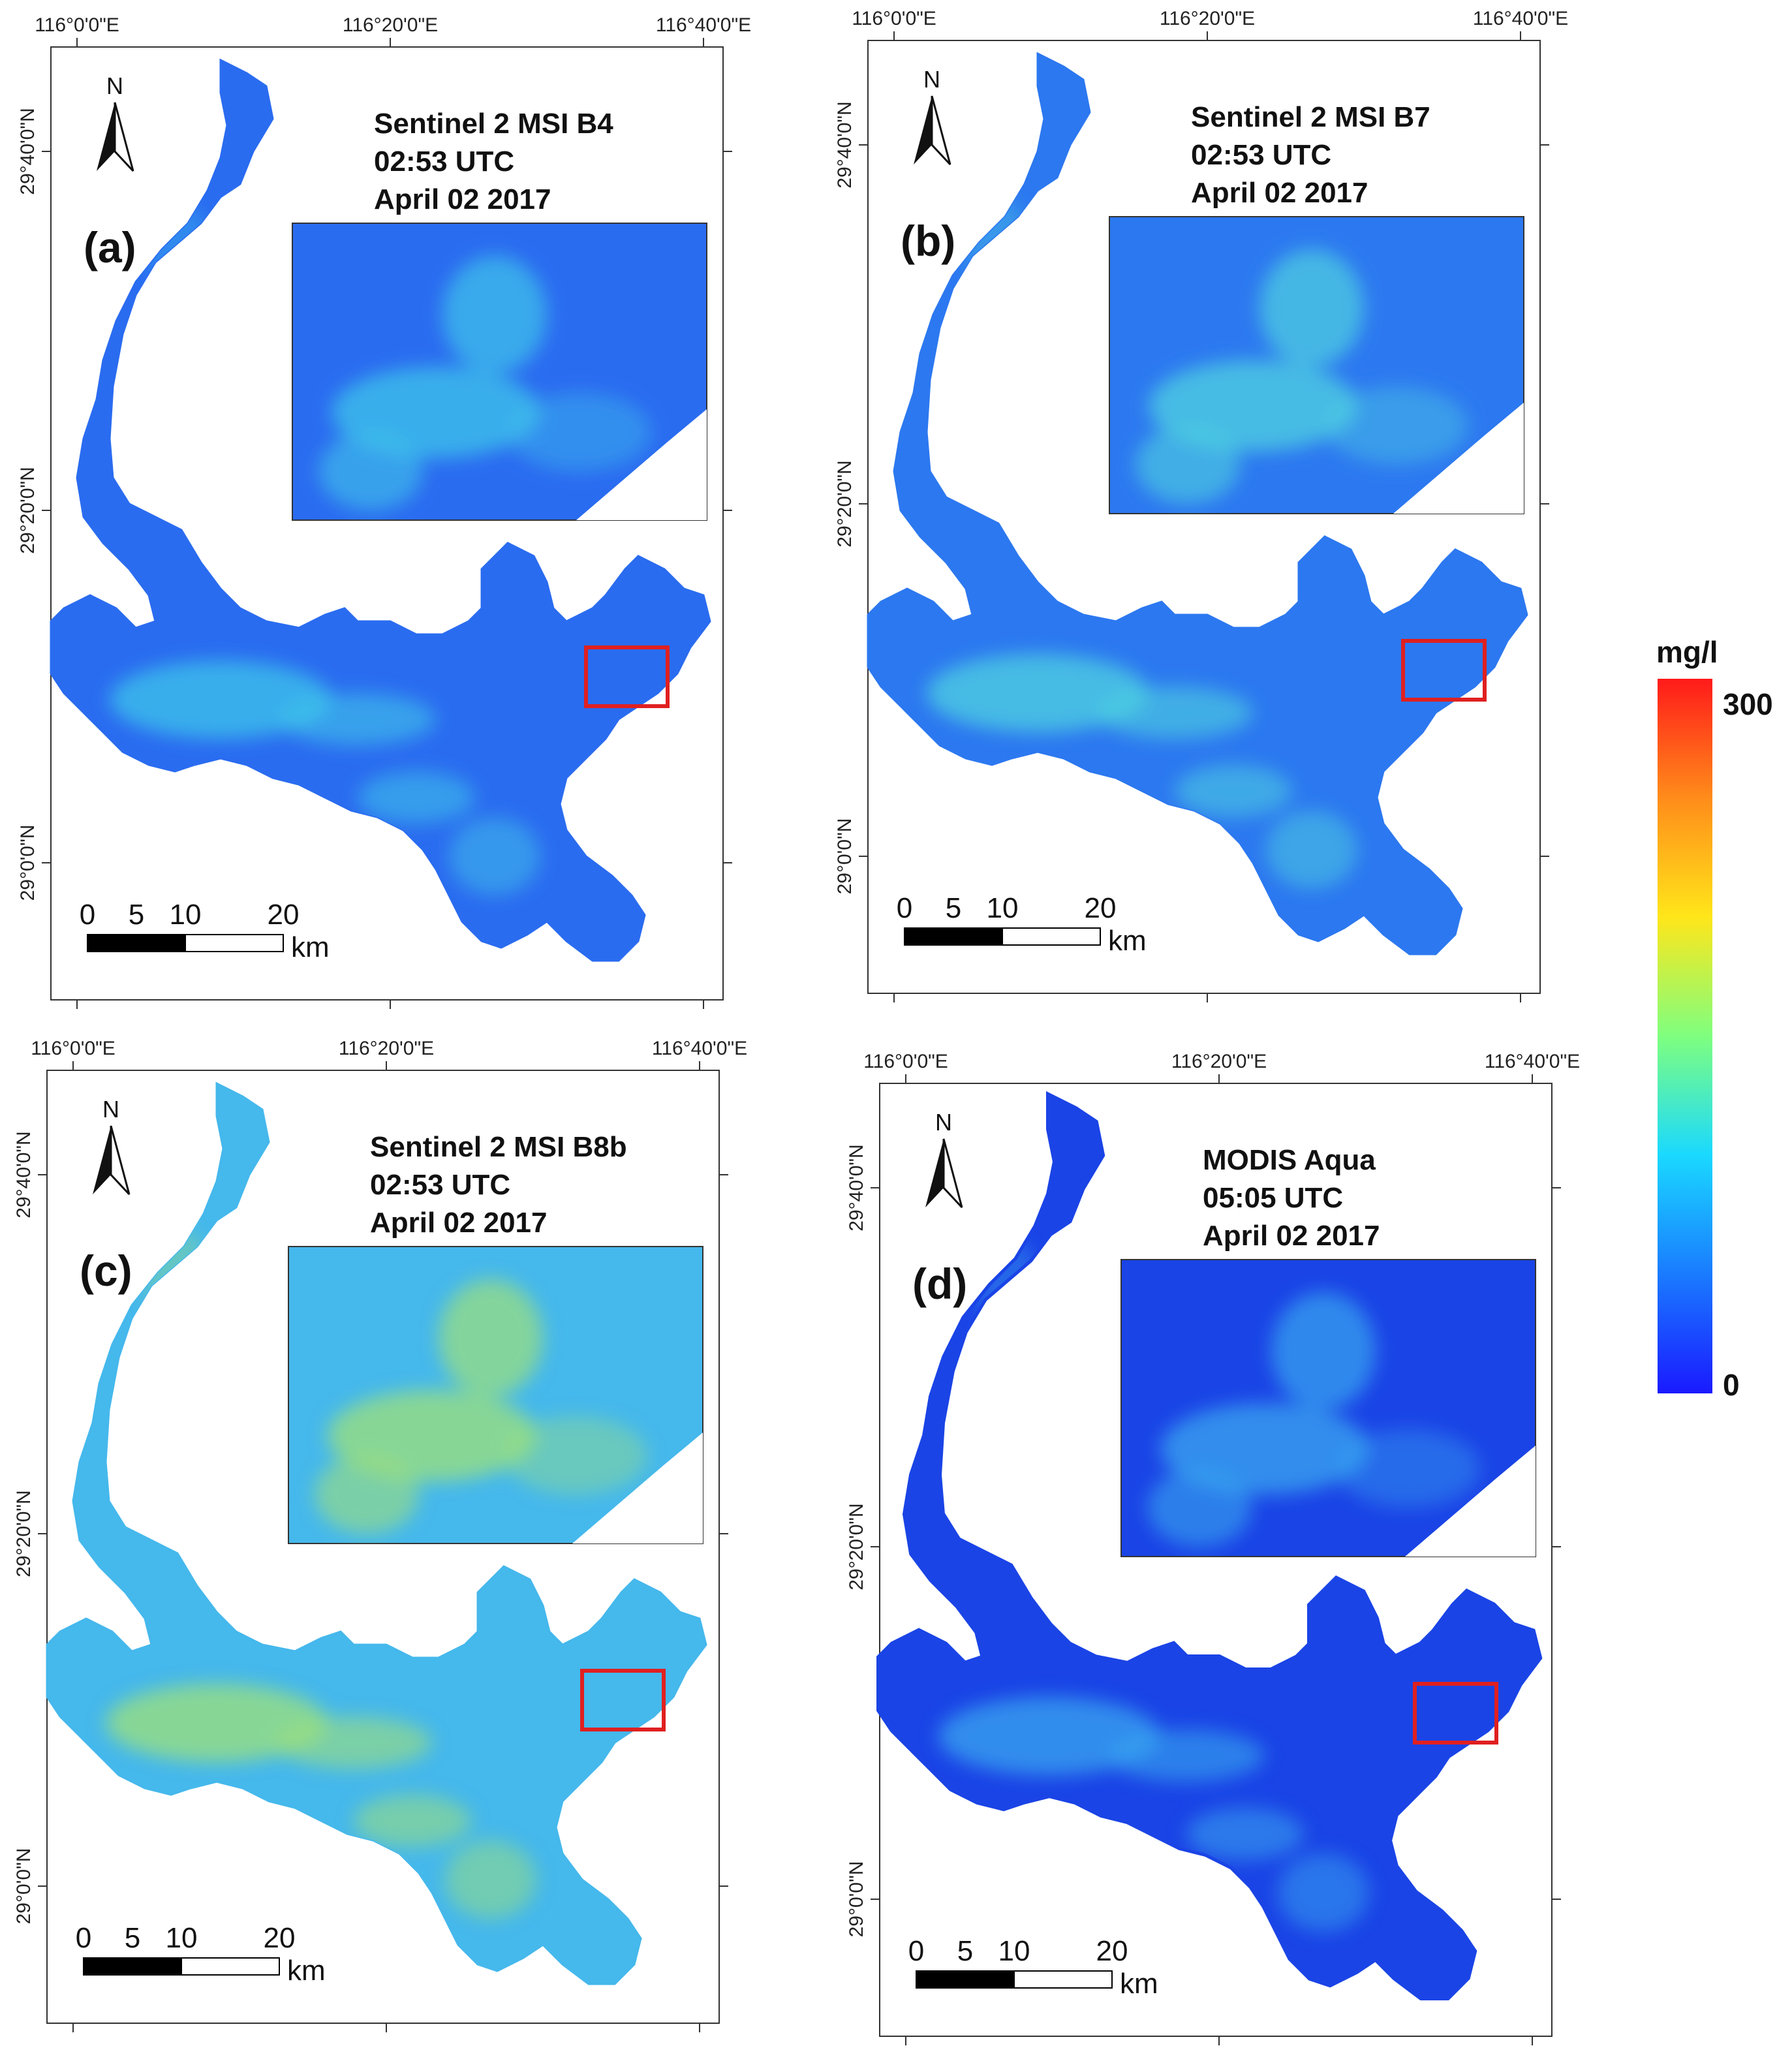  Describe the element at coordinates (939, 1284) in the screenshot. I see `panel-letter: (d)` at that location.